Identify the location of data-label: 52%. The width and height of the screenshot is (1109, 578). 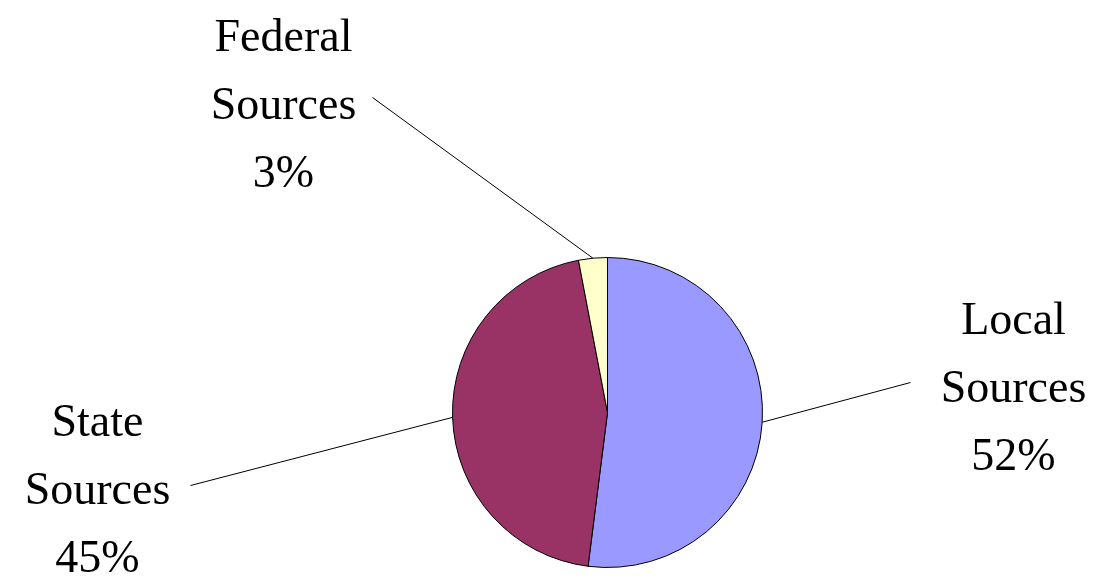
(1013, 454).